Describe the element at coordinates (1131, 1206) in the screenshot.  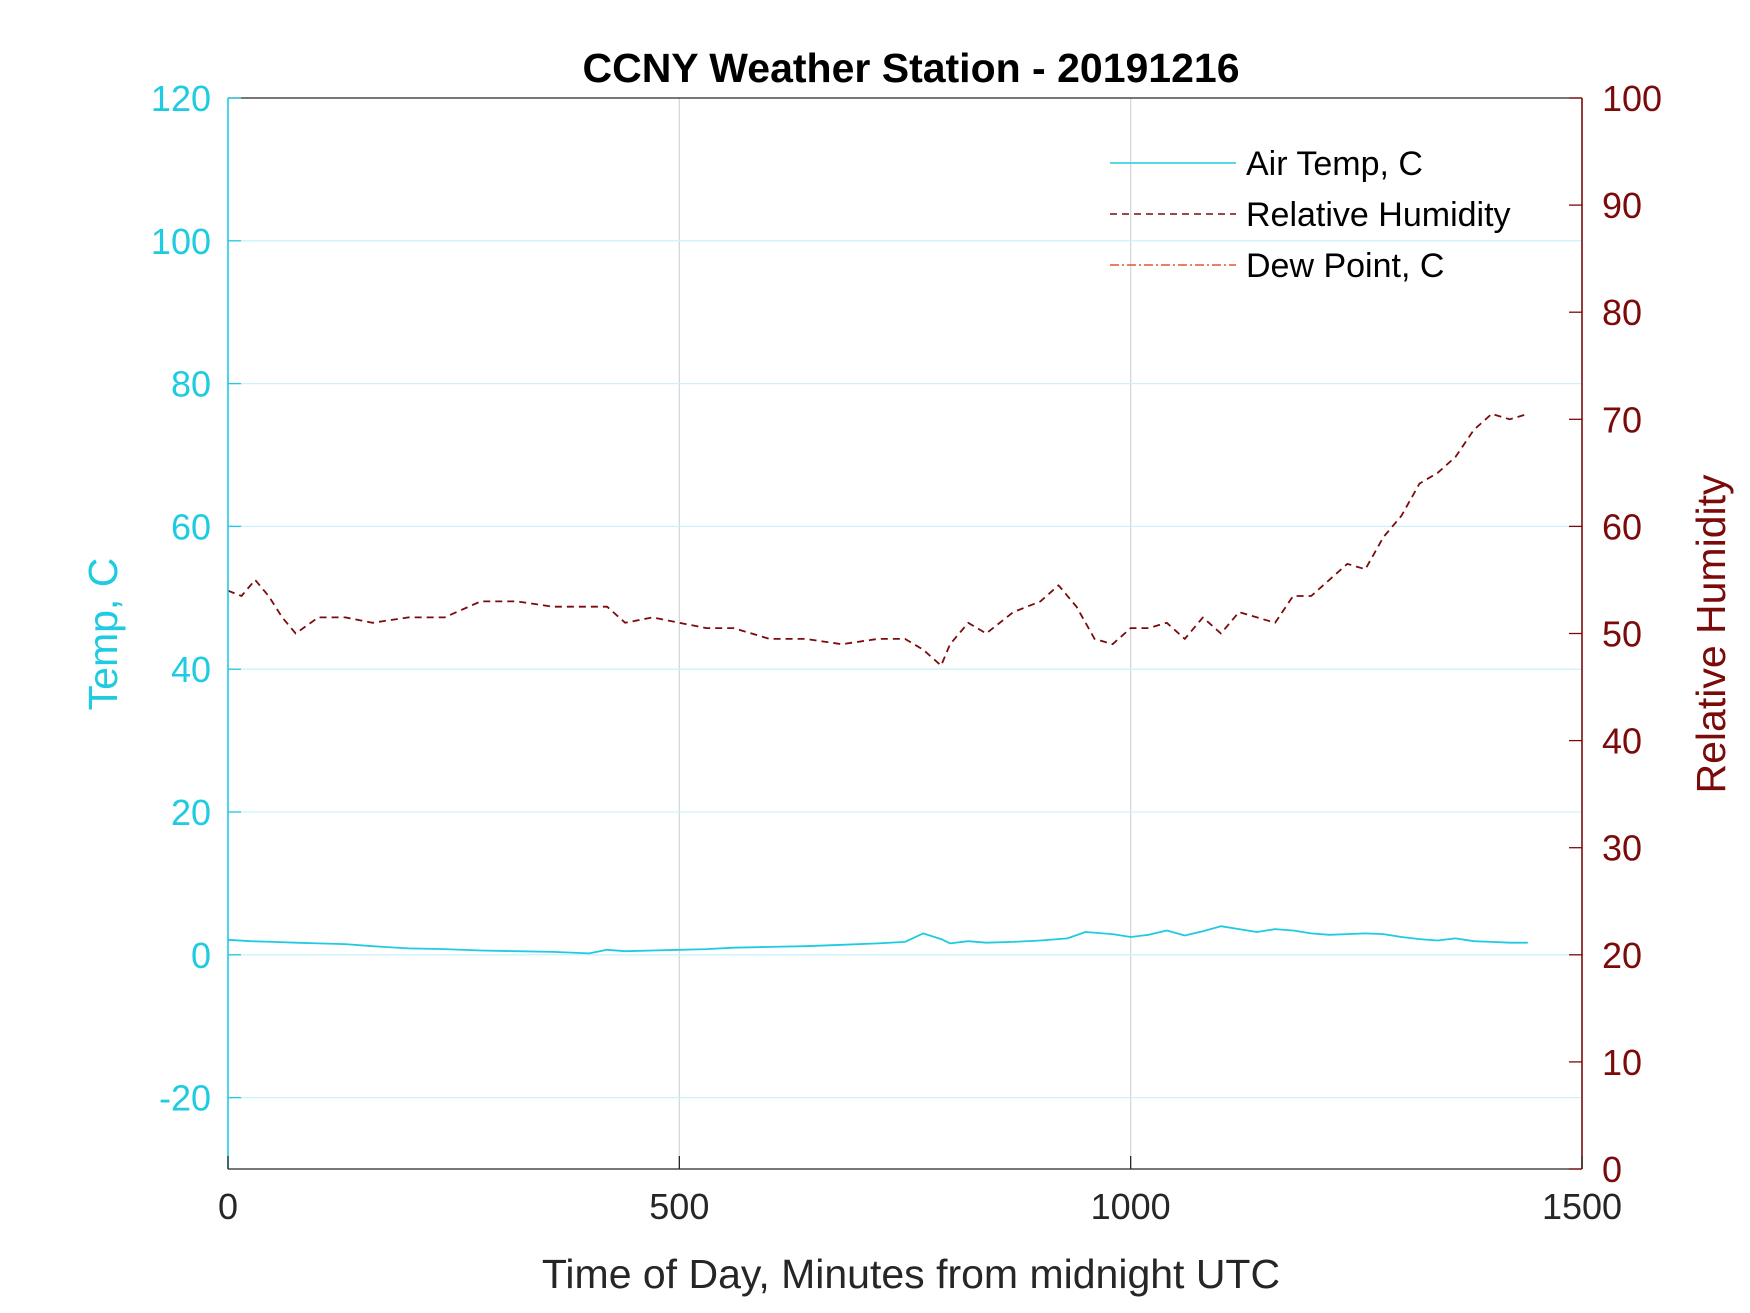
I see `x-tick-label: 1000` at that location.